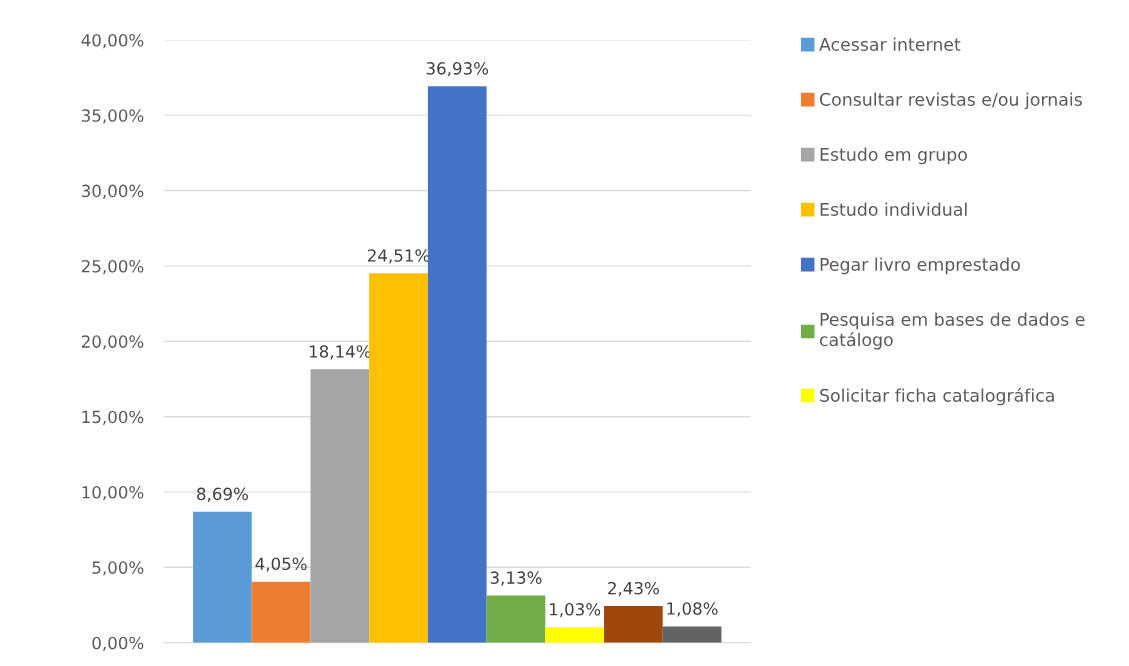  What do you see at coordinates (112, 191) in the screenshot?
I see `y-tick-label: 30,00%` at bounding box center [112, 191].